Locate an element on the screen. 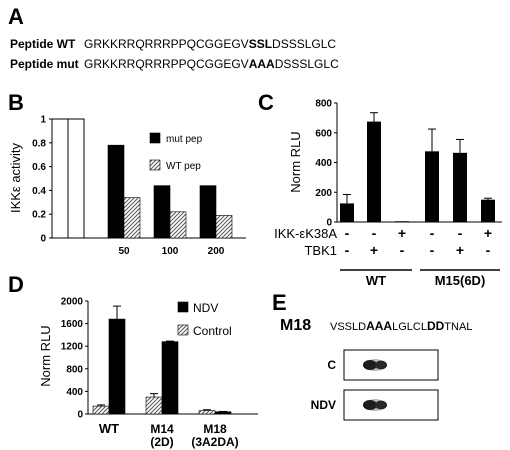 This screenshot has width=510, height=450. panel-label-a: A is located at coordinates (16, 16).